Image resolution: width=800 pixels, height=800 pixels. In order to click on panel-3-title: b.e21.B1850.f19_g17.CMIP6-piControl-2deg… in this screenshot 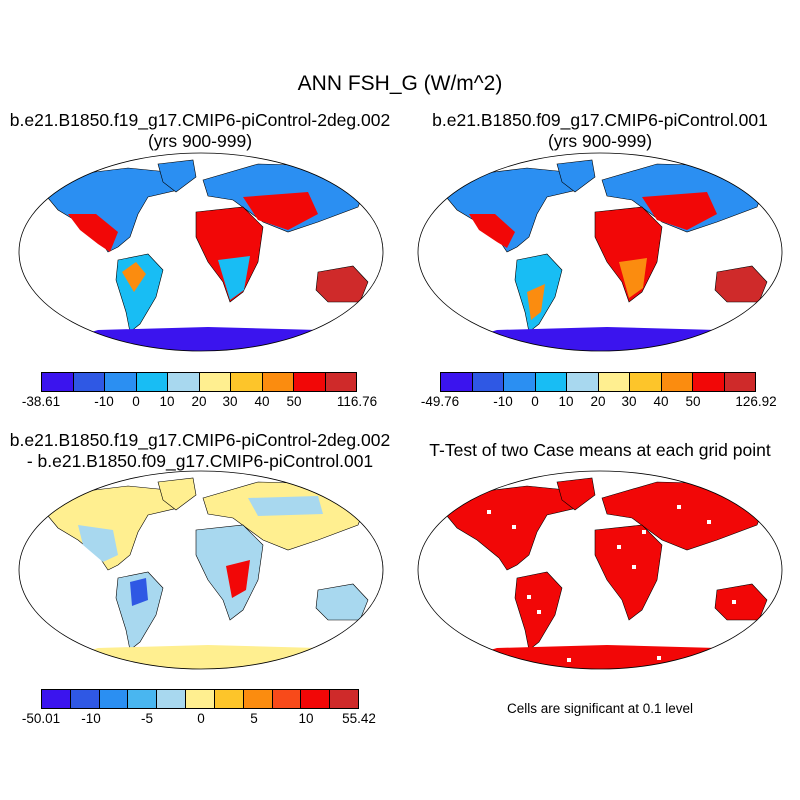, I will do `click(200, 451)`.